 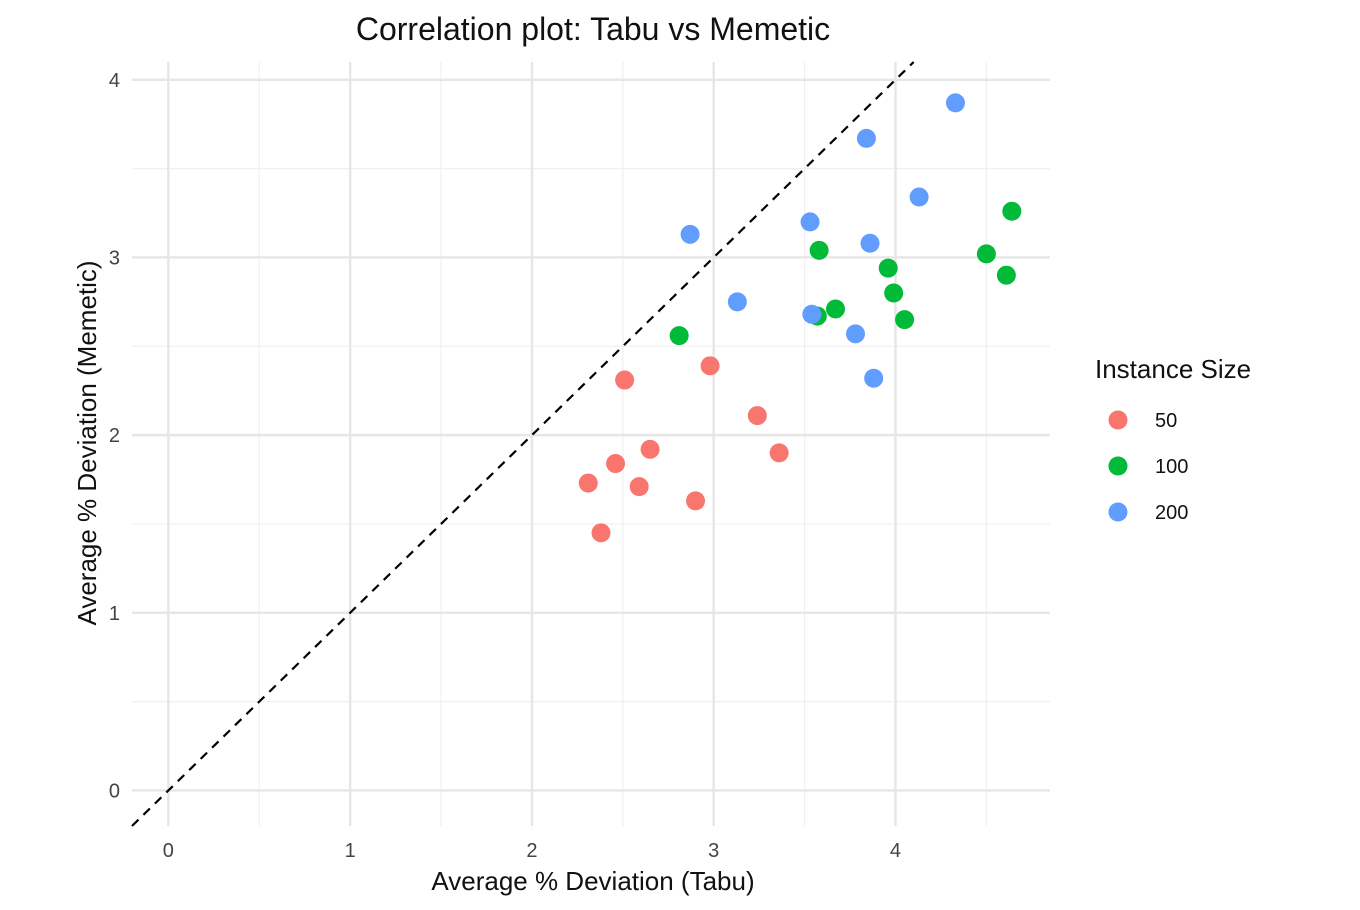 I want to click on legend-title: Instance Size, so click(x=1173, y=369).